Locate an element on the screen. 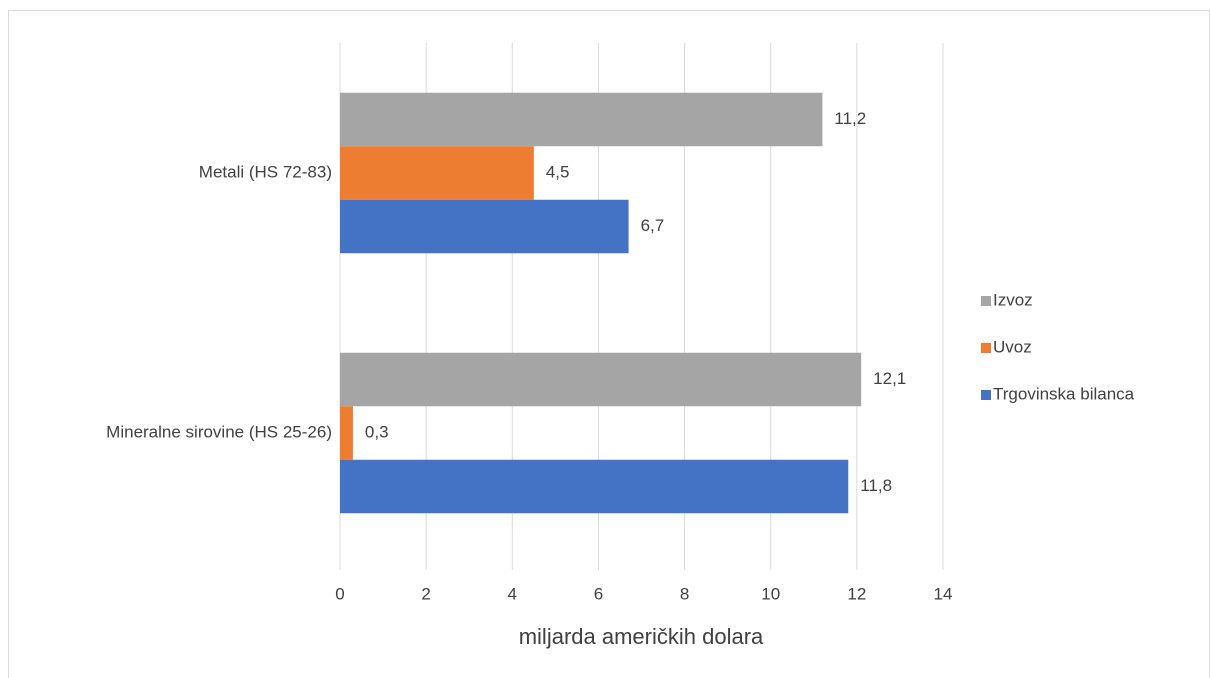 This screenshot has height=678, width=1210. x-tick-label: 6 is located at coordinates (598, 593).